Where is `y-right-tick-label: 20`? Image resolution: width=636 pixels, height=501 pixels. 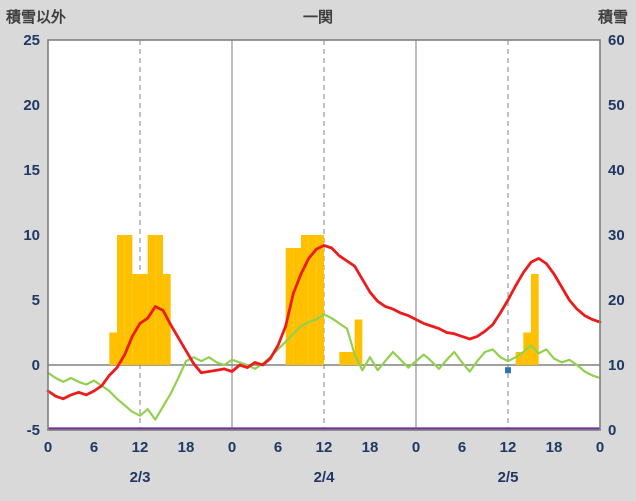
y-right-tick-label: 20 is located at coordinates (616, 300).